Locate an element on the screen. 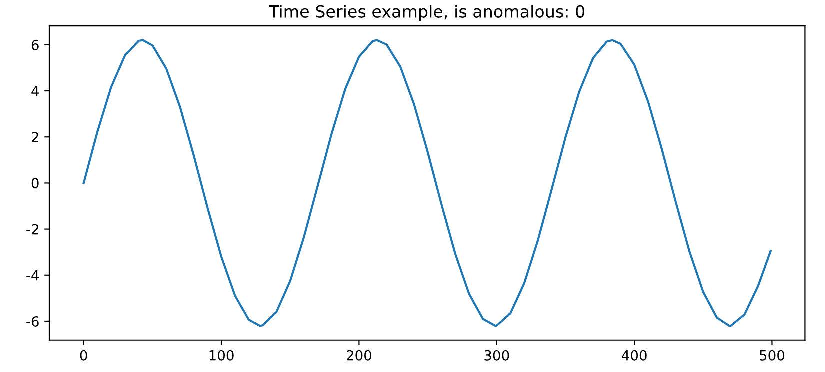  x-tick-label: 200 is located at coordinates (359, 355).